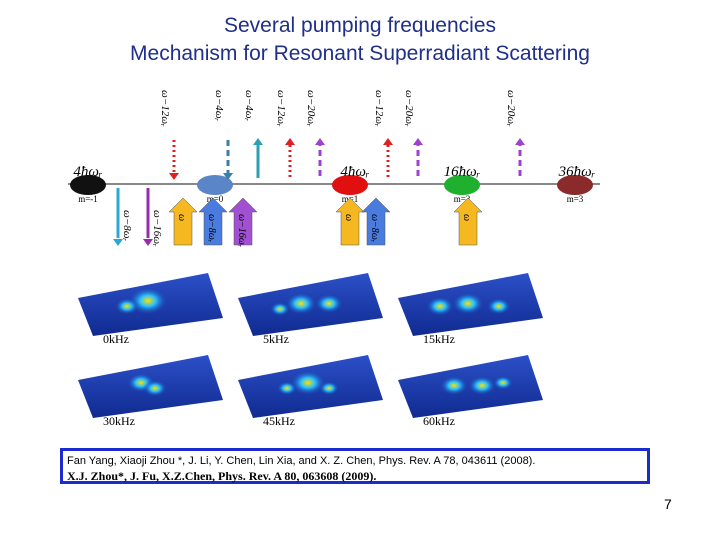  What do you see at coordinates (360, 25) in the screenshot?
I see `title-line: Several pumping frequencies` at bounding box center [360, 25].